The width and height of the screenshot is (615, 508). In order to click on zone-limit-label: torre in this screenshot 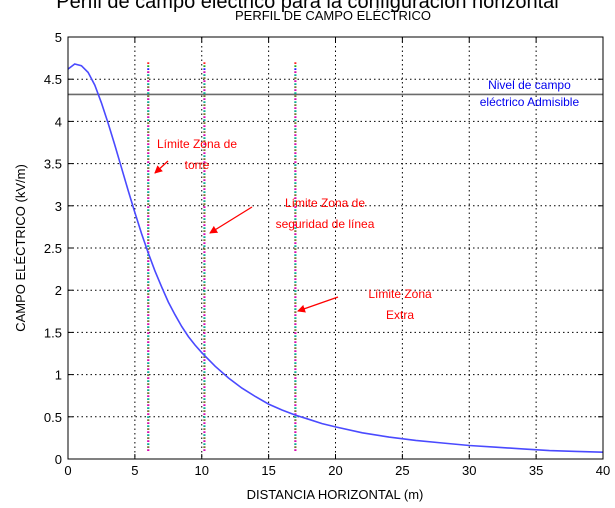, I will do `click(197, 165)`.